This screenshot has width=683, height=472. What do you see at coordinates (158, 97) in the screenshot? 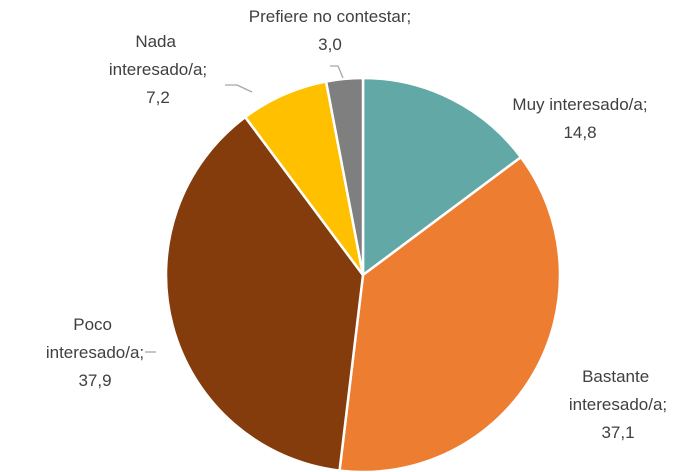
I see `data-label-value: 7,2` at bounding box center [158, 97].